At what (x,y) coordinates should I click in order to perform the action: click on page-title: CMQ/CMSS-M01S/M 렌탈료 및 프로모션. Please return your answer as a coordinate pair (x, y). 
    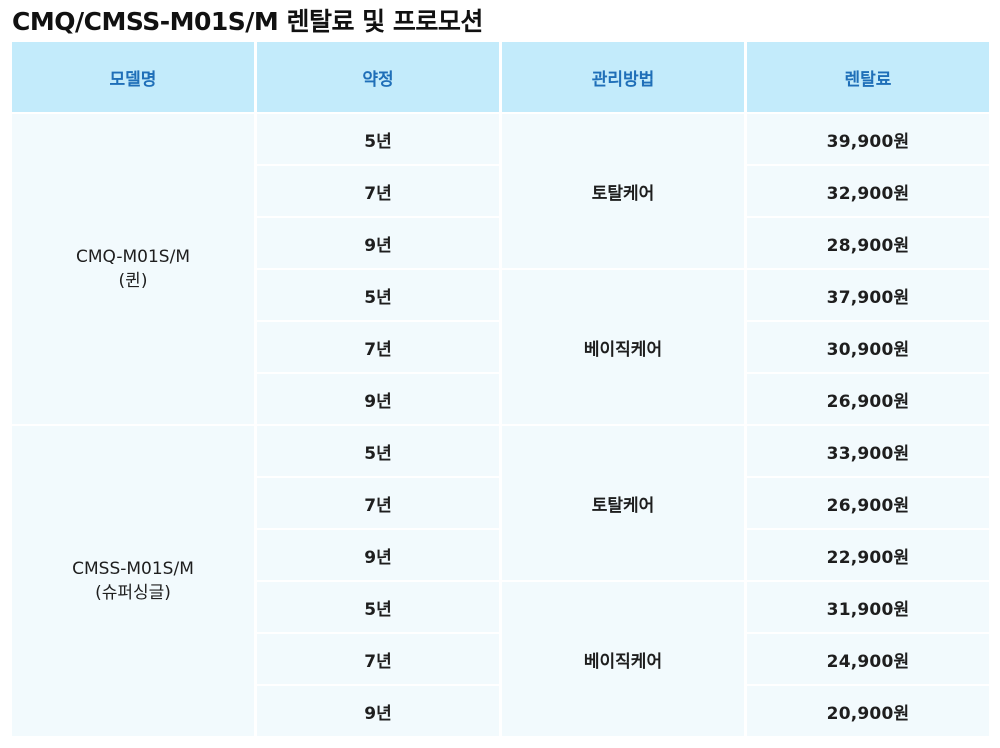
    Looking at the image, I should click on (247, 21).